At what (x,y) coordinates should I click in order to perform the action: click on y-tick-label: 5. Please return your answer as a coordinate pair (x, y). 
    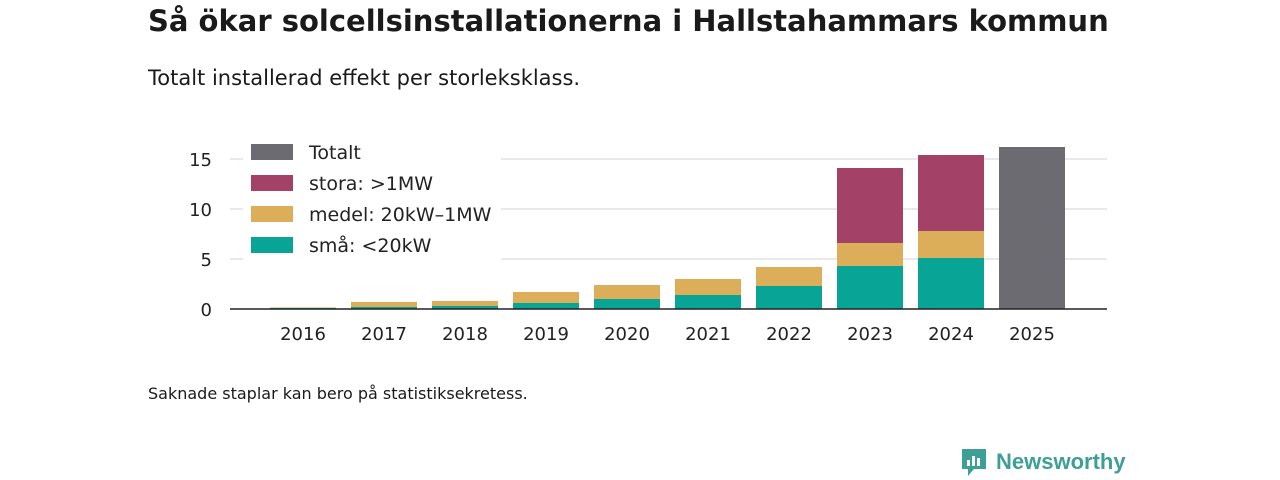
    Looking at the image, I should click on (206, 260).